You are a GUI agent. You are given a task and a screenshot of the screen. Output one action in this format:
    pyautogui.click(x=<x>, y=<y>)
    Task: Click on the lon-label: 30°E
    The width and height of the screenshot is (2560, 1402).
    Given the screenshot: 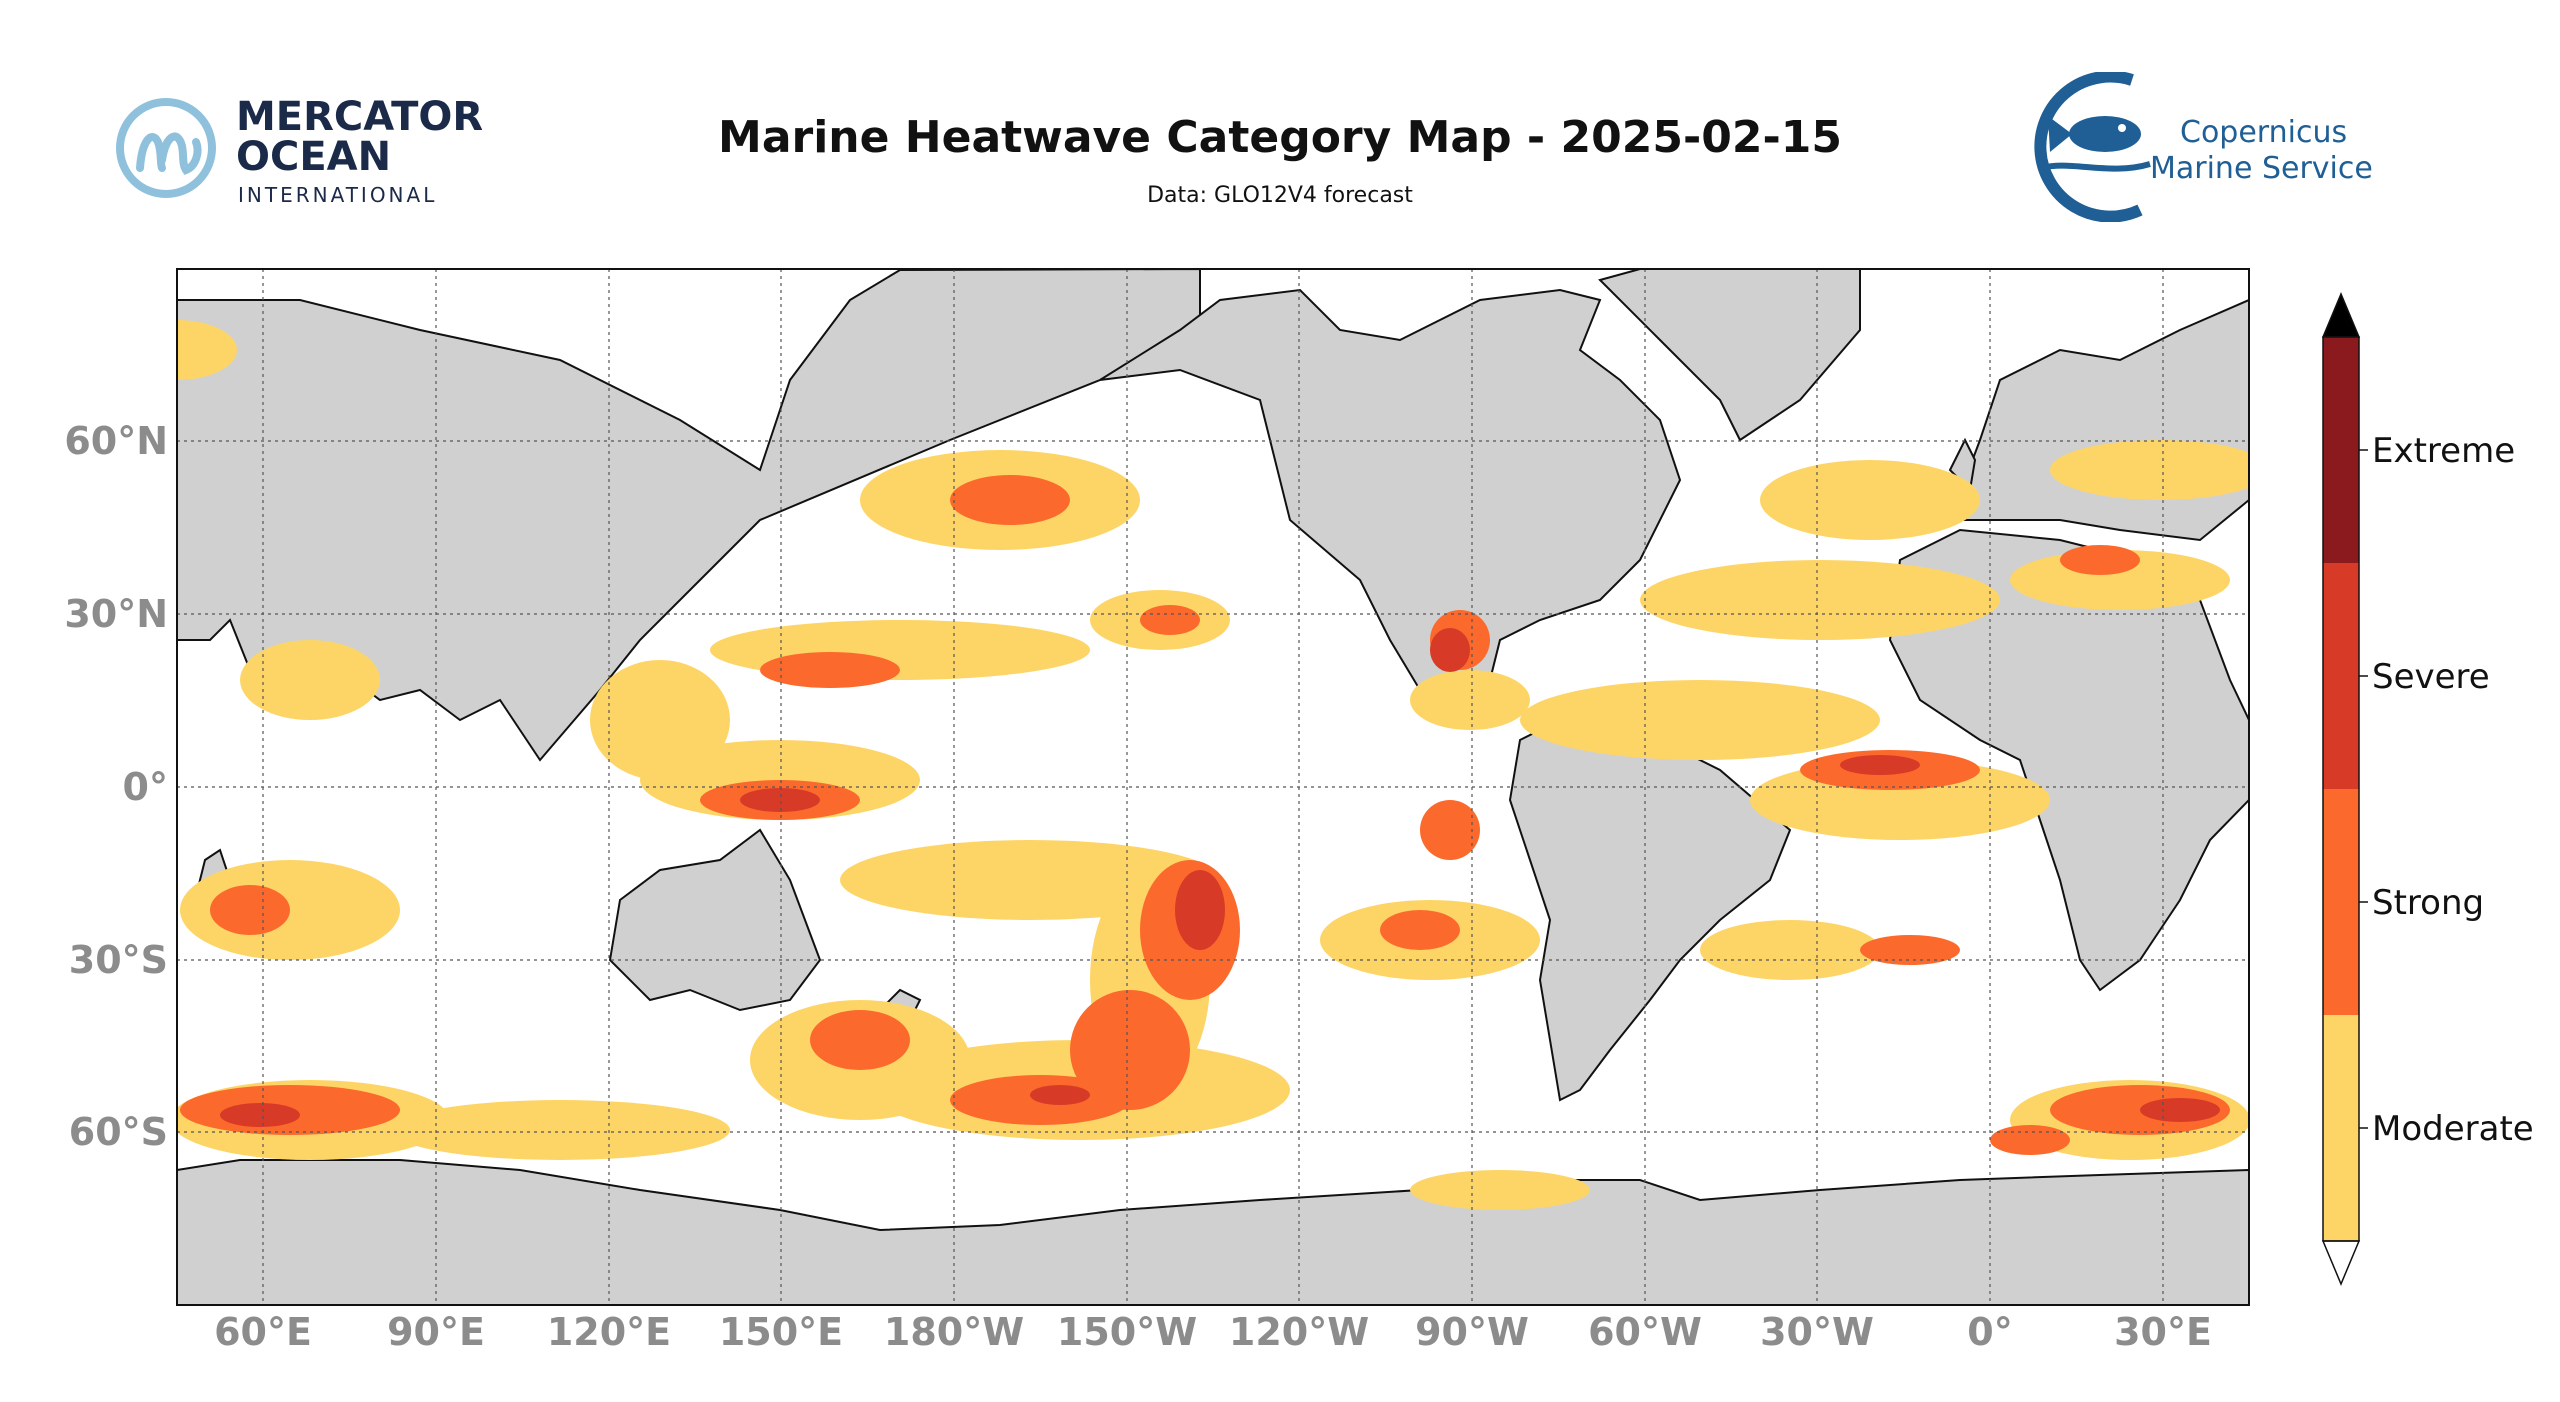 What is the action you would take?
    pyautogui.click(x=2163, y=1332)
    